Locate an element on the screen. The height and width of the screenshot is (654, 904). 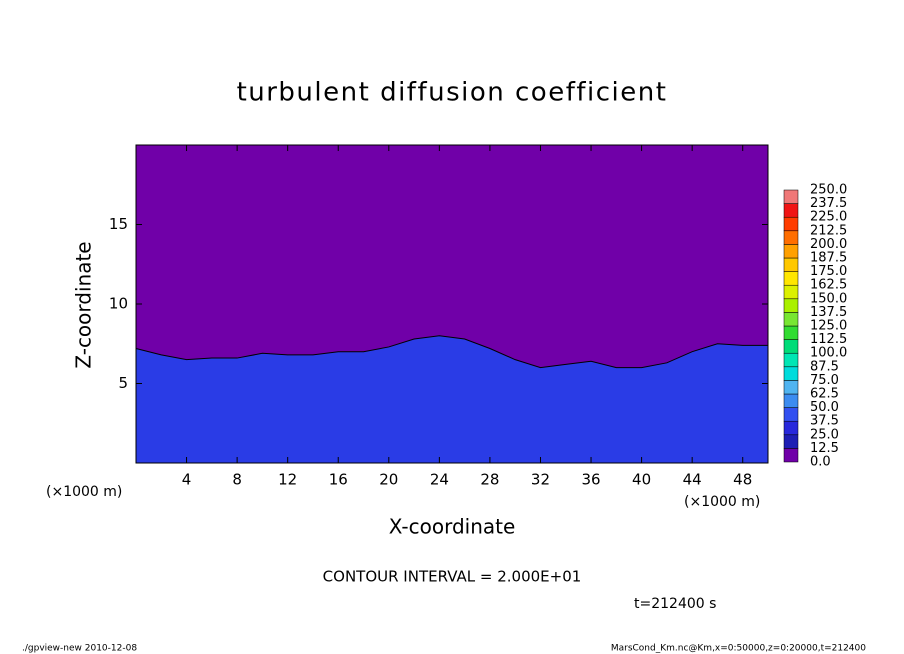
colorbar-label: 212.5 is located at coordinates (828, 230).